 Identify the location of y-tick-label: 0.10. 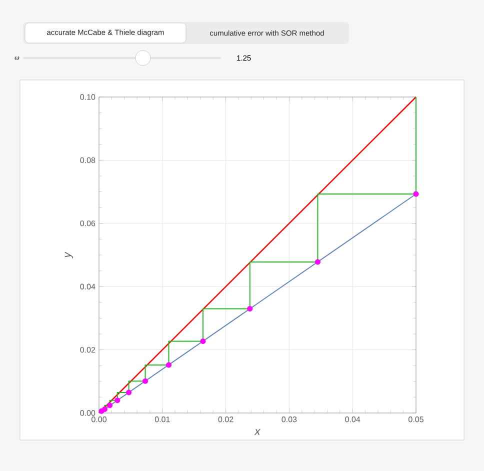
(88, 97).